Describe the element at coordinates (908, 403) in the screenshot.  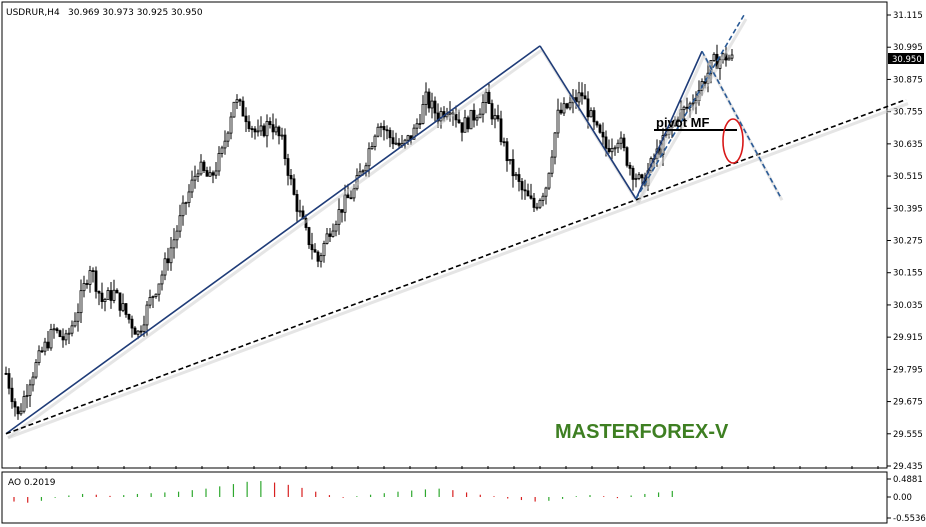
I see `price-tick-label: 29.675` at that location.